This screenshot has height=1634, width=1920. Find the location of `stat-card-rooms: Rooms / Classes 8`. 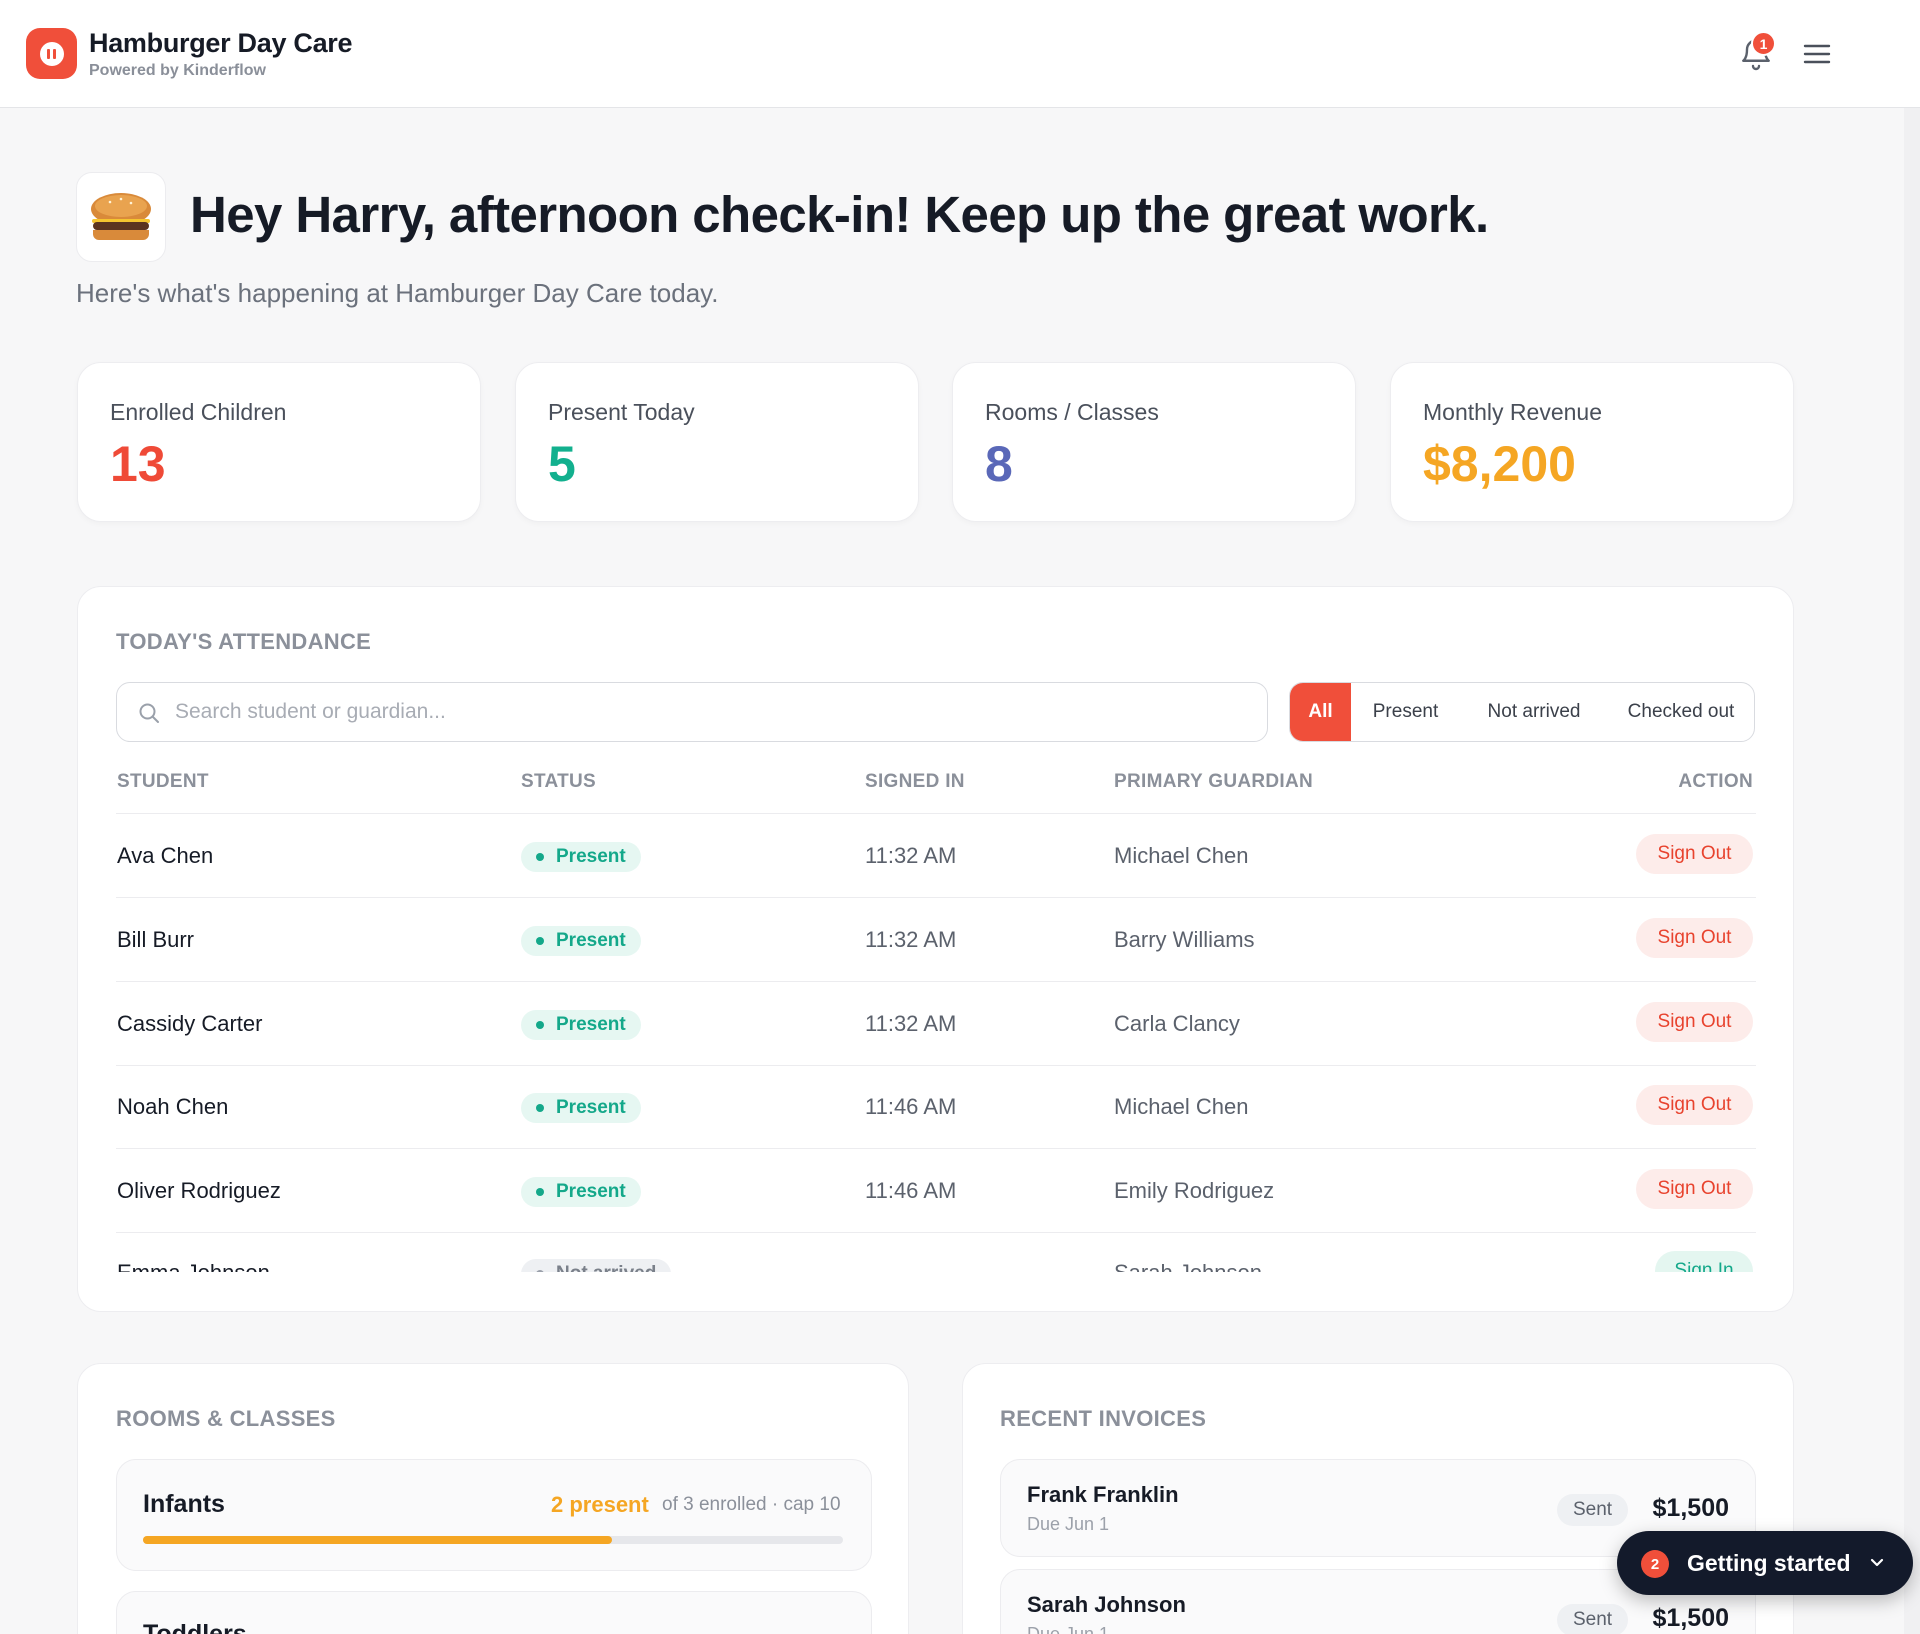

stat-card-rooms: Rooms / Classes 8 is located at coordinates (1154, 442).